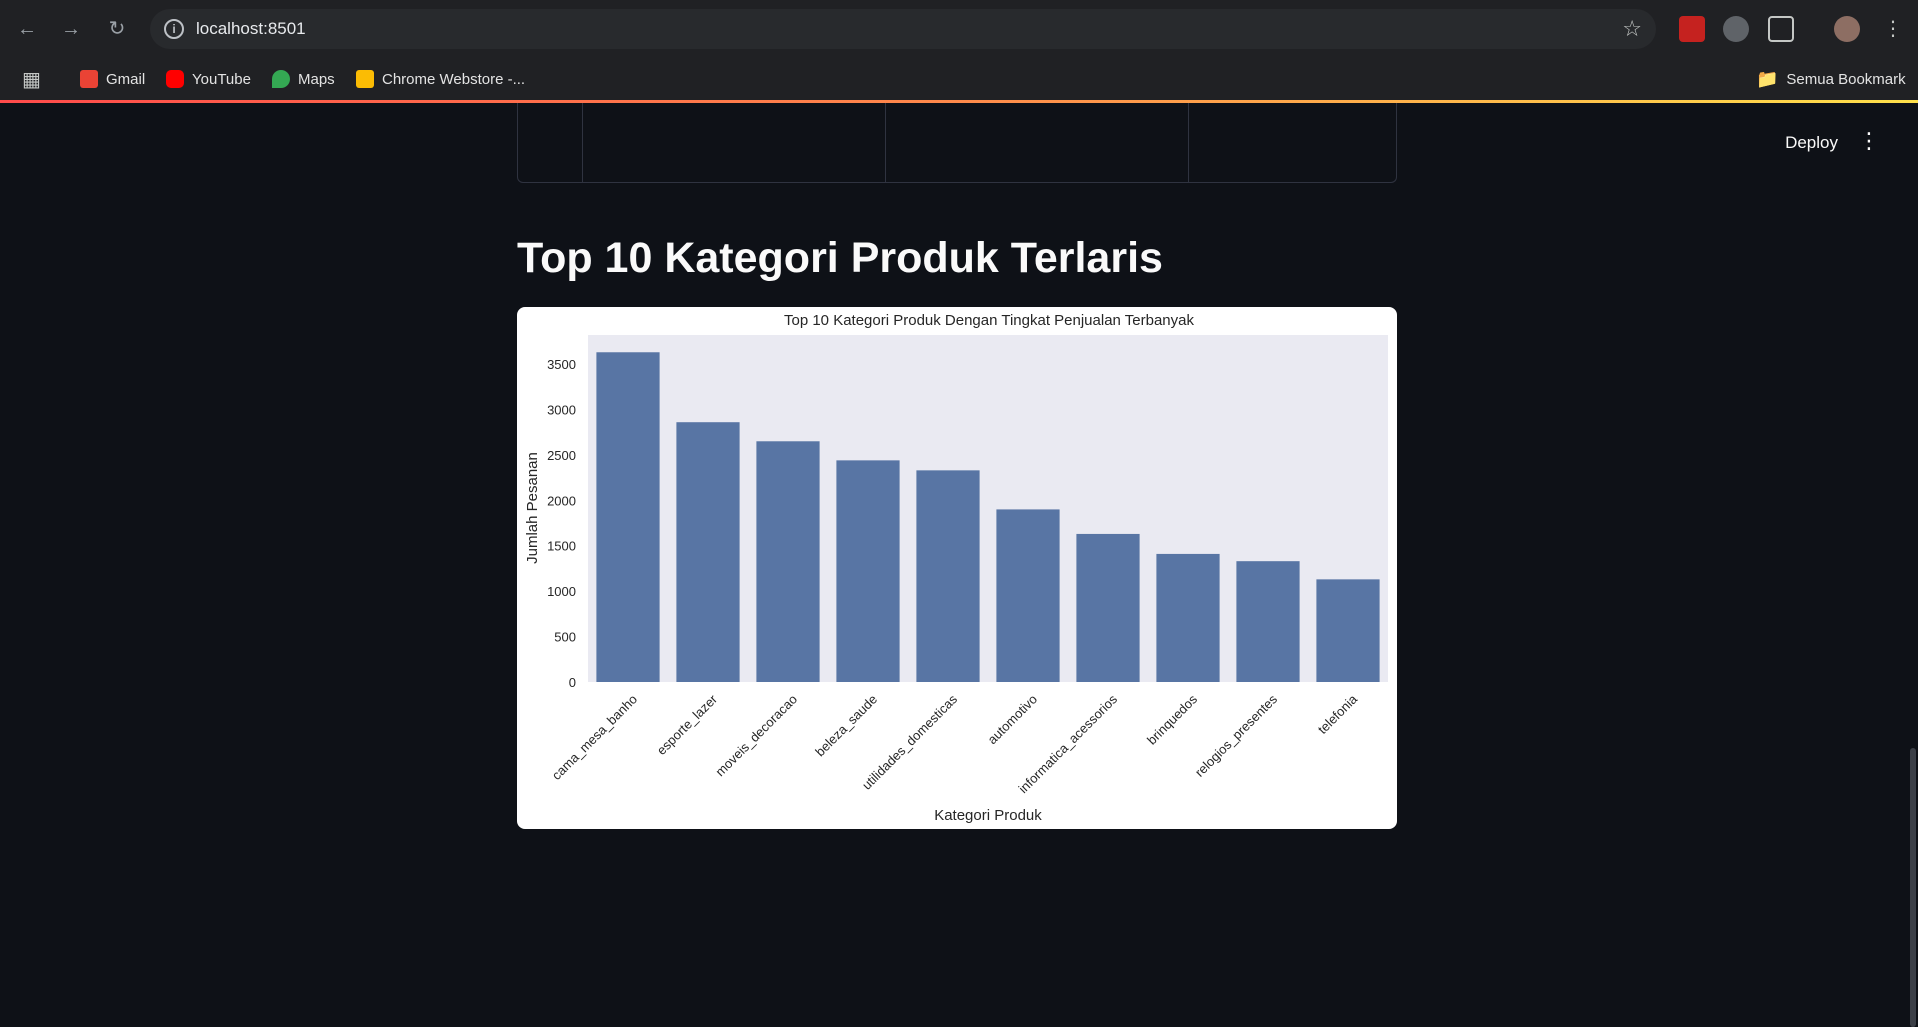  I want to click on bookmark-label: Maps, so click(316, 79).